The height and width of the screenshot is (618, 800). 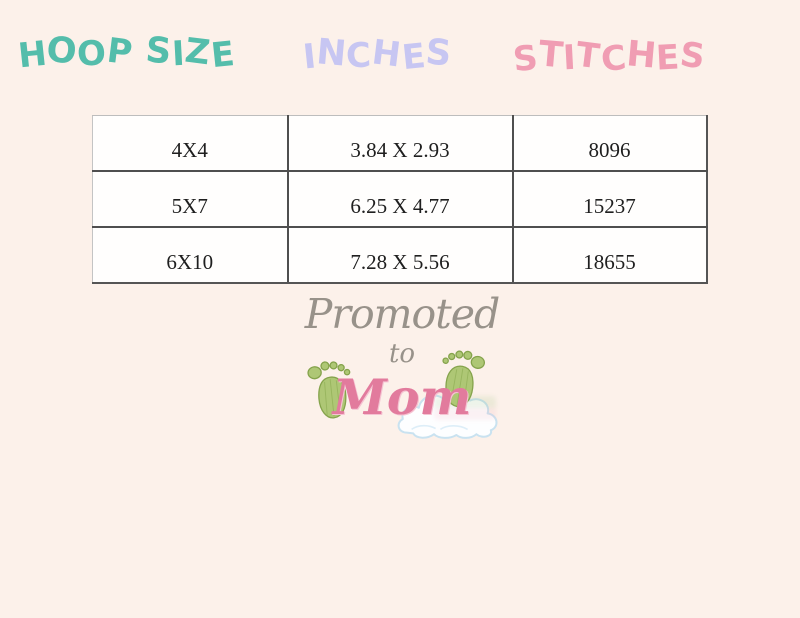 I want to click on promoted-to-mom-logo: Promoted to Mom, so click(x=402, y=367).